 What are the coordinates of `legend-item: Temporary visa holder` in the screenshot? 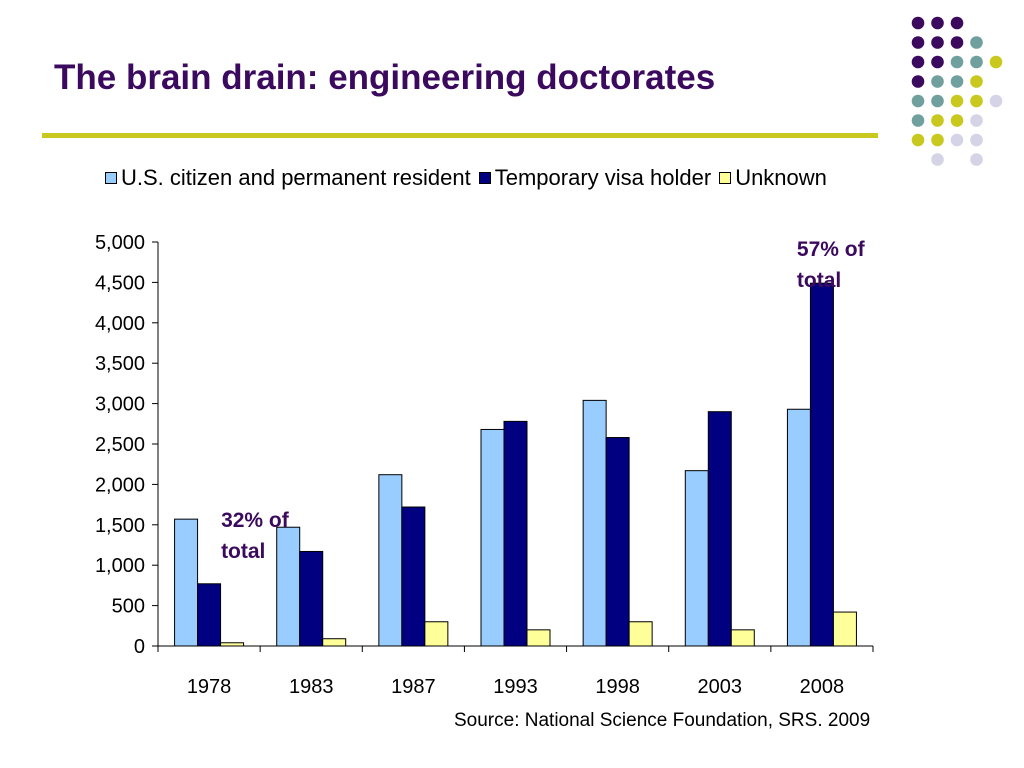 It's located at (595, 178).